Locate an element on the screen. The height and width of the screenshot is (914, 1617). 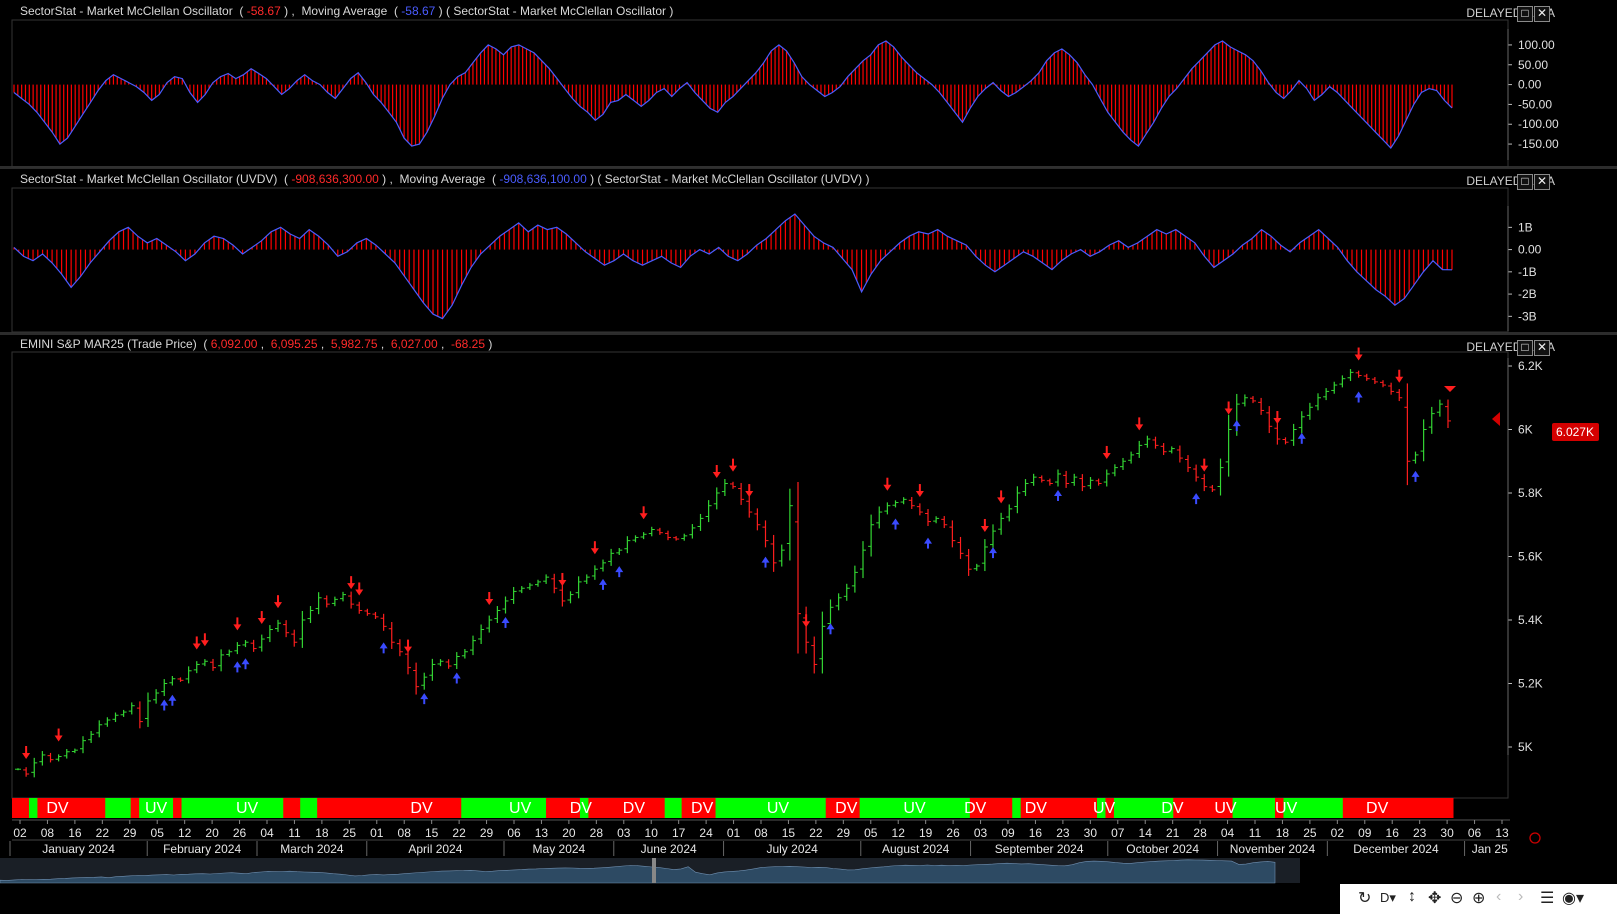
x-tick-label: 18 is located at coordinates (1283, 833).